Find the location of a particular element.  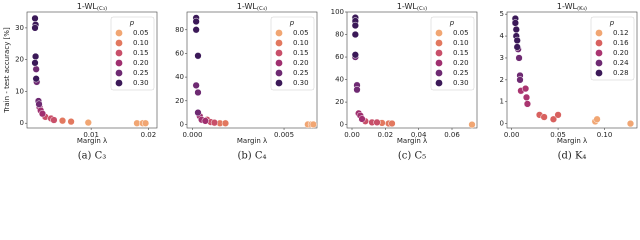

caption: (a) C₃ is located at coordinates (92, 156).